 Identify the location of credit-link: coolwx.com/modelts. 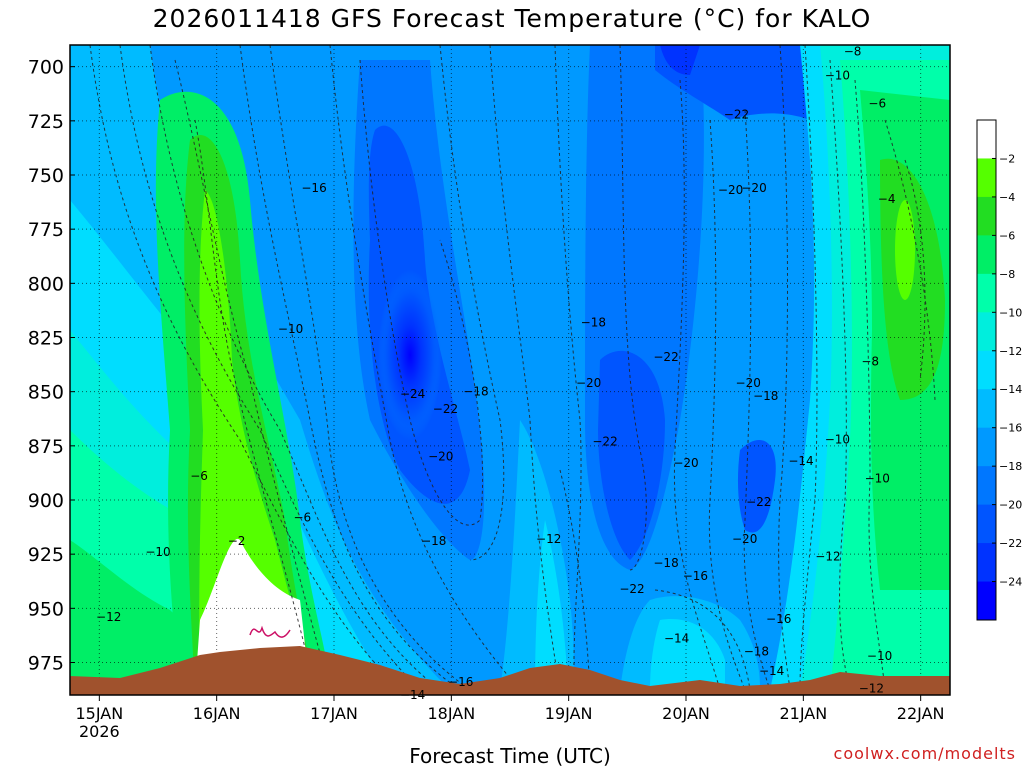
(924, 753).